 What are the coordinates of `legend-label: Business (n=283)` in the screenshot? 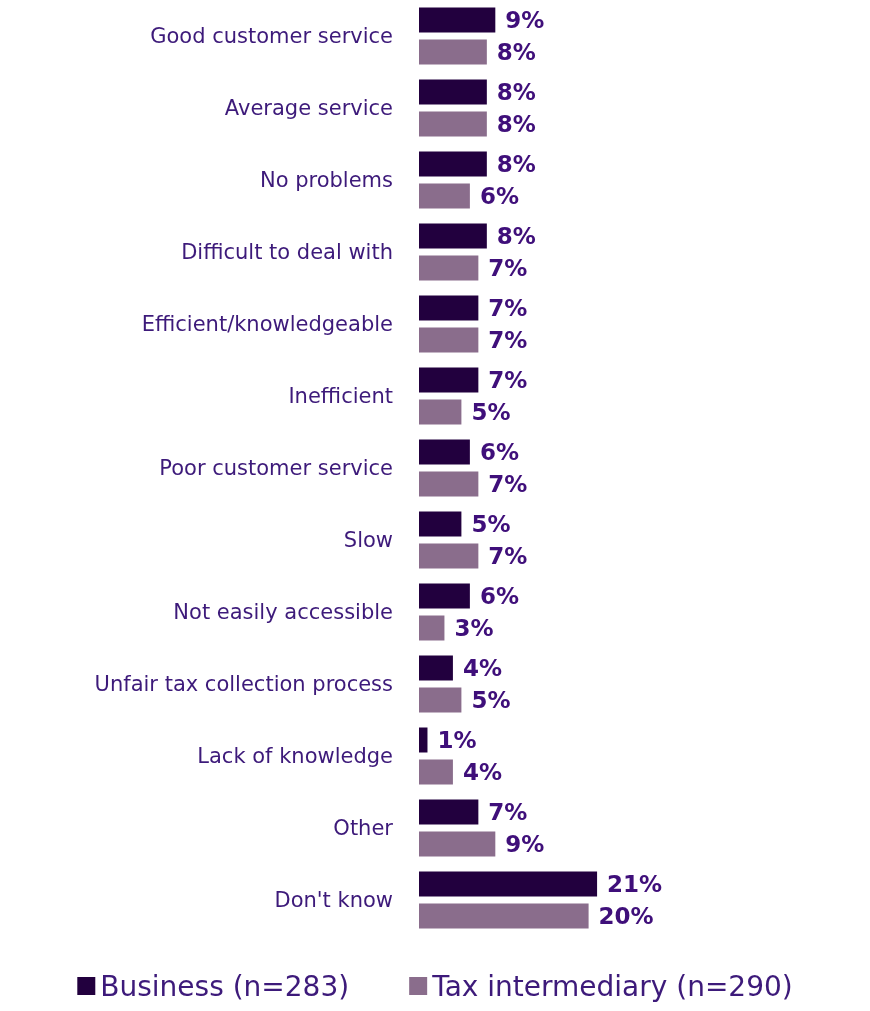 It's located at (225, 986).